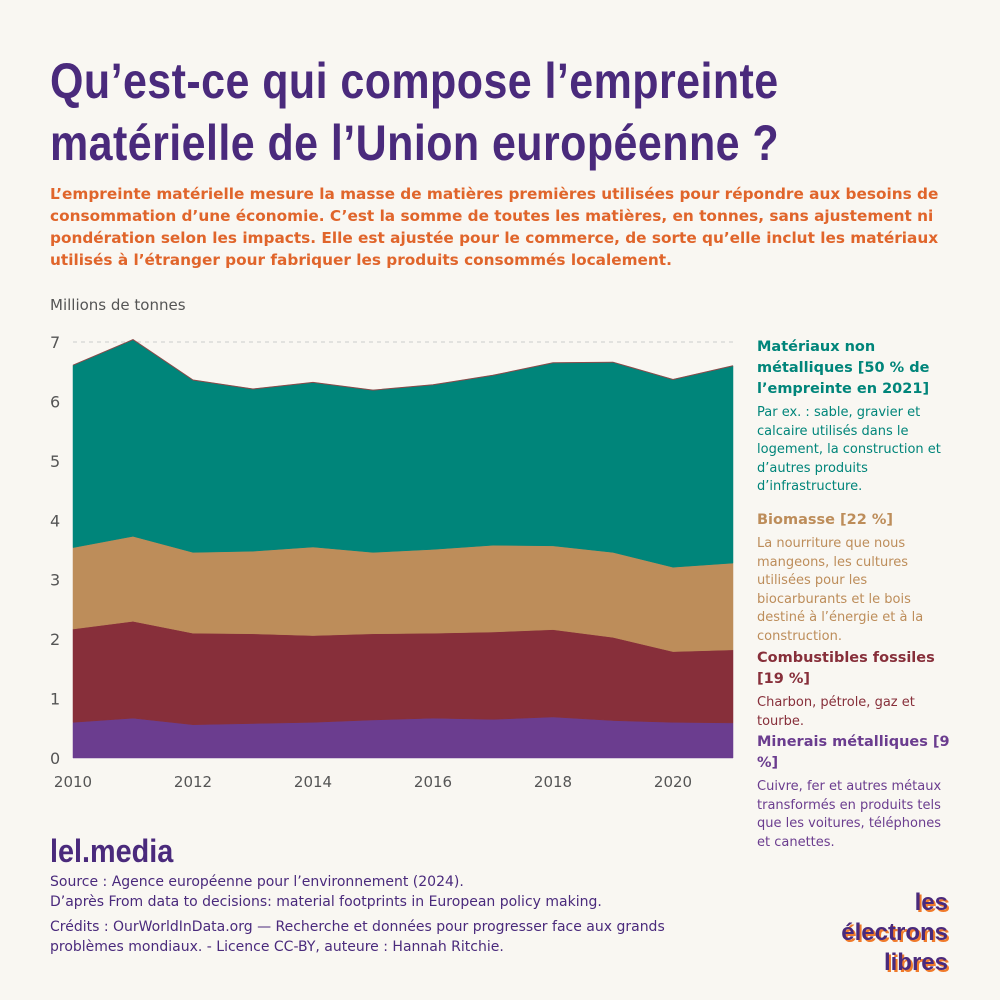 This screenshot has width=1000, height=1000. Describe the element at coordinates (118, 305) in the screenshot. I see `y-axis-label: Millions de tonnes` at that location.